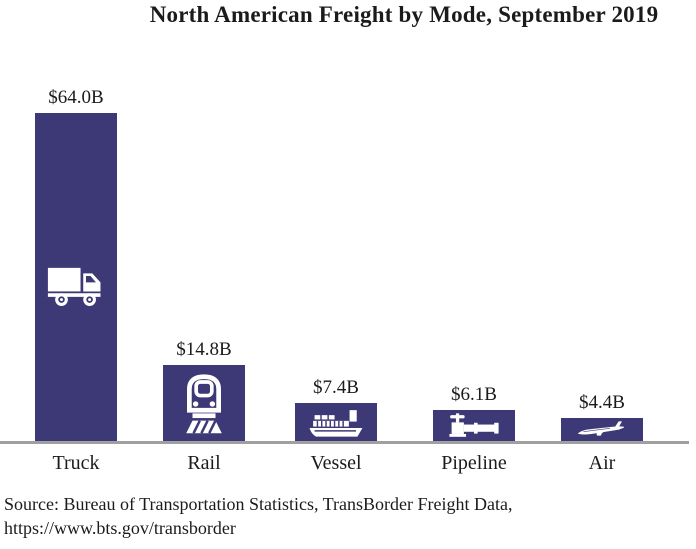  I want to click on category-label-air: Air, so click(602, 463).